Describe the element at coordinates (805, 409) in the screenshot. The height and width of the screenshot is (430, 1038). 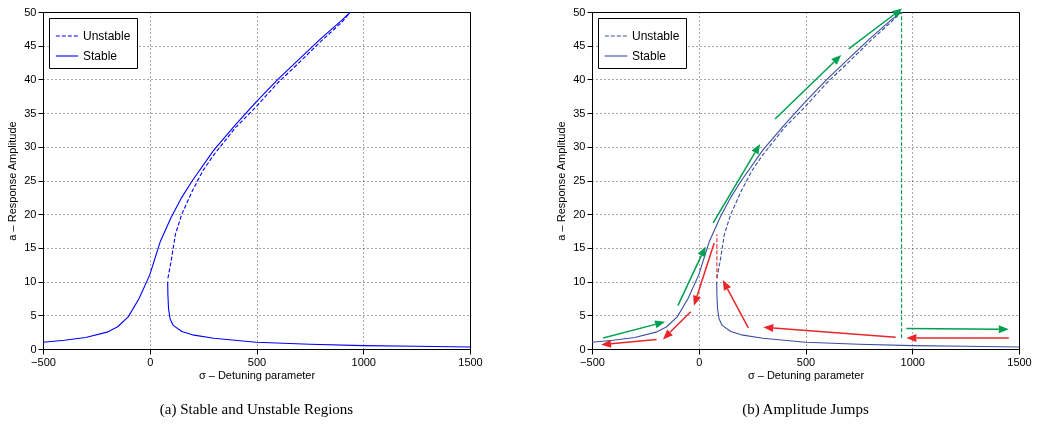
I see `text: (b) Amplitude Jumps` at that location.